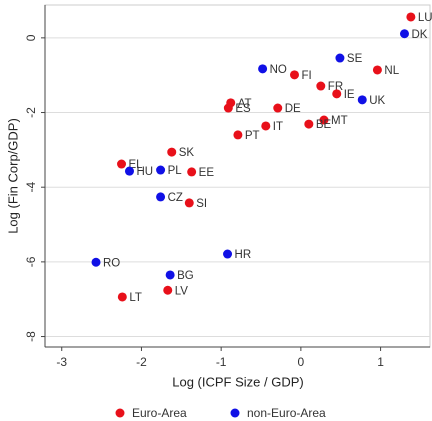  What do you see at coordinates (349, 95) in the screenshot?
I see `point-label: IE` at bounding box center [349, 95].